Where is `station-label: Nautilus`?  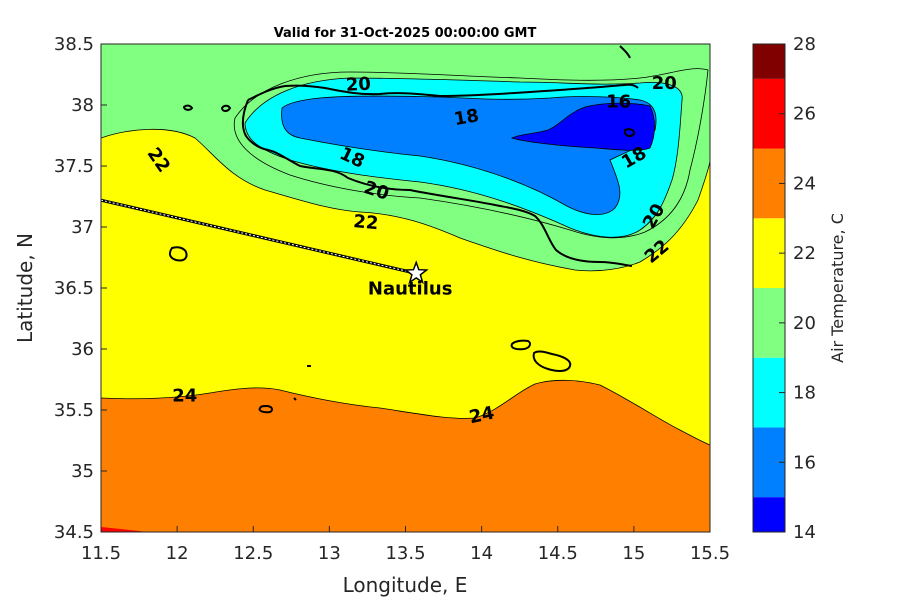 station-label: Nautilus is located at coordinates (410, 288).